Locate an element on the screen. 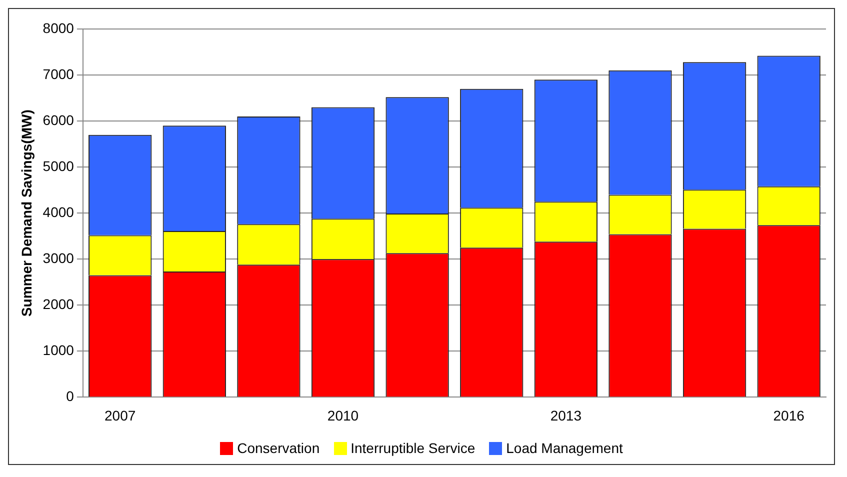 The width and height of the screenshot is (847, 477). legend-label: Load Management is located at coordinates (564, 448).